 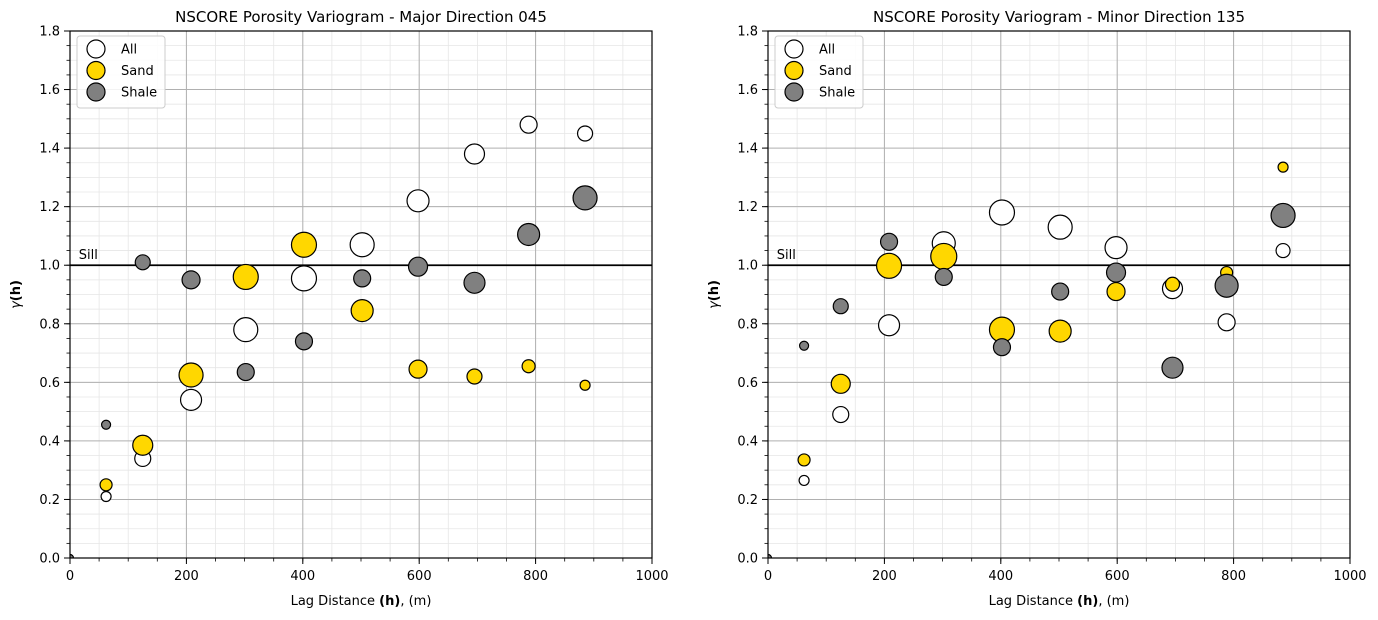 I want to click on x-tick-label: 0, so click(x=768, y=576).